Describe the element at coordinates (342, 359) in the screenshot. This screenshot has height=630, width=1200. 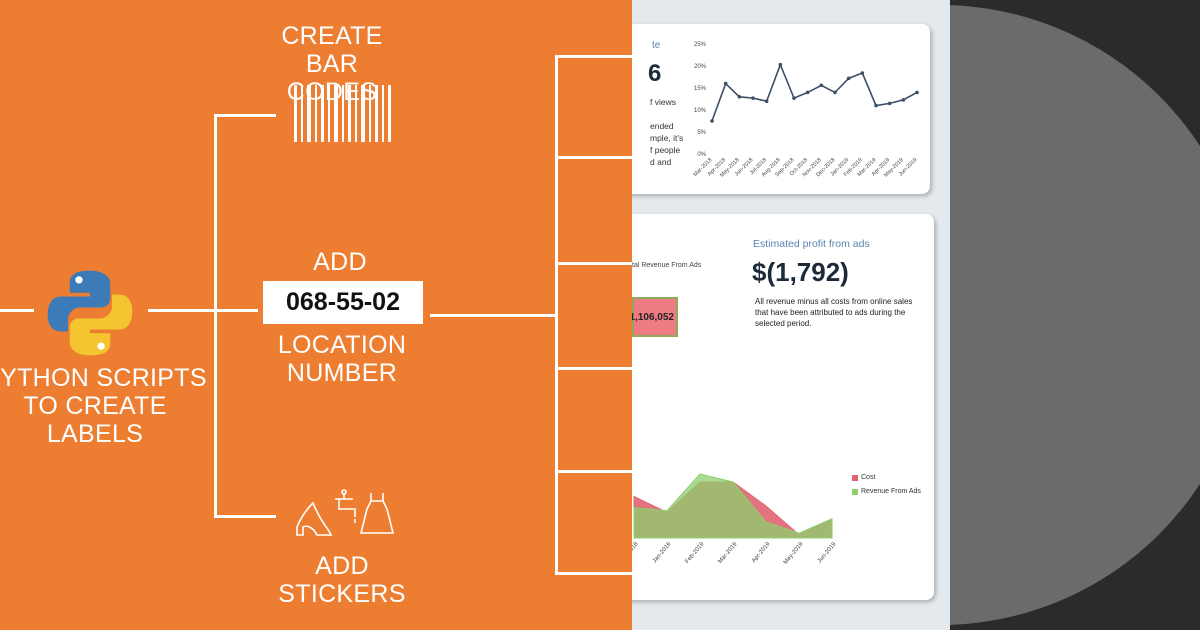
I see `location-number-label: LOCATION NUMBER` at that location.